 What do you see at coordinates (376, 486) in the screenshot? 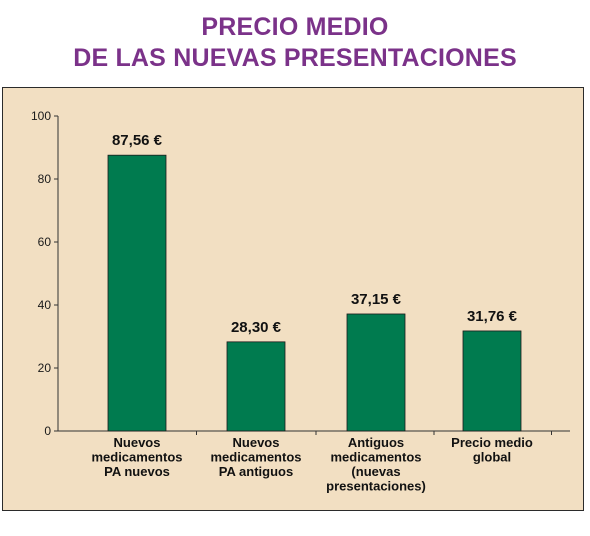
I see `category-label-line: presentaciones)` at bounding box center [376, 486].